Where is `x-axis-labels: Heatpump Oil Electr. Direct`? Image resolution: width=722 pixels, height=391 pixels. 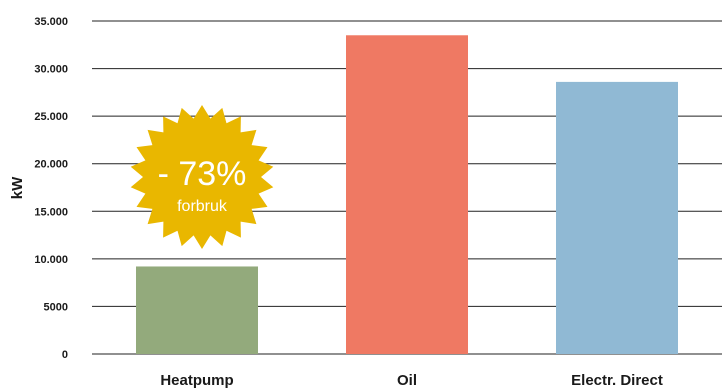 x-axis-labels: Heatpump Oil Electr. Direct is located at coordinates (411, 380).